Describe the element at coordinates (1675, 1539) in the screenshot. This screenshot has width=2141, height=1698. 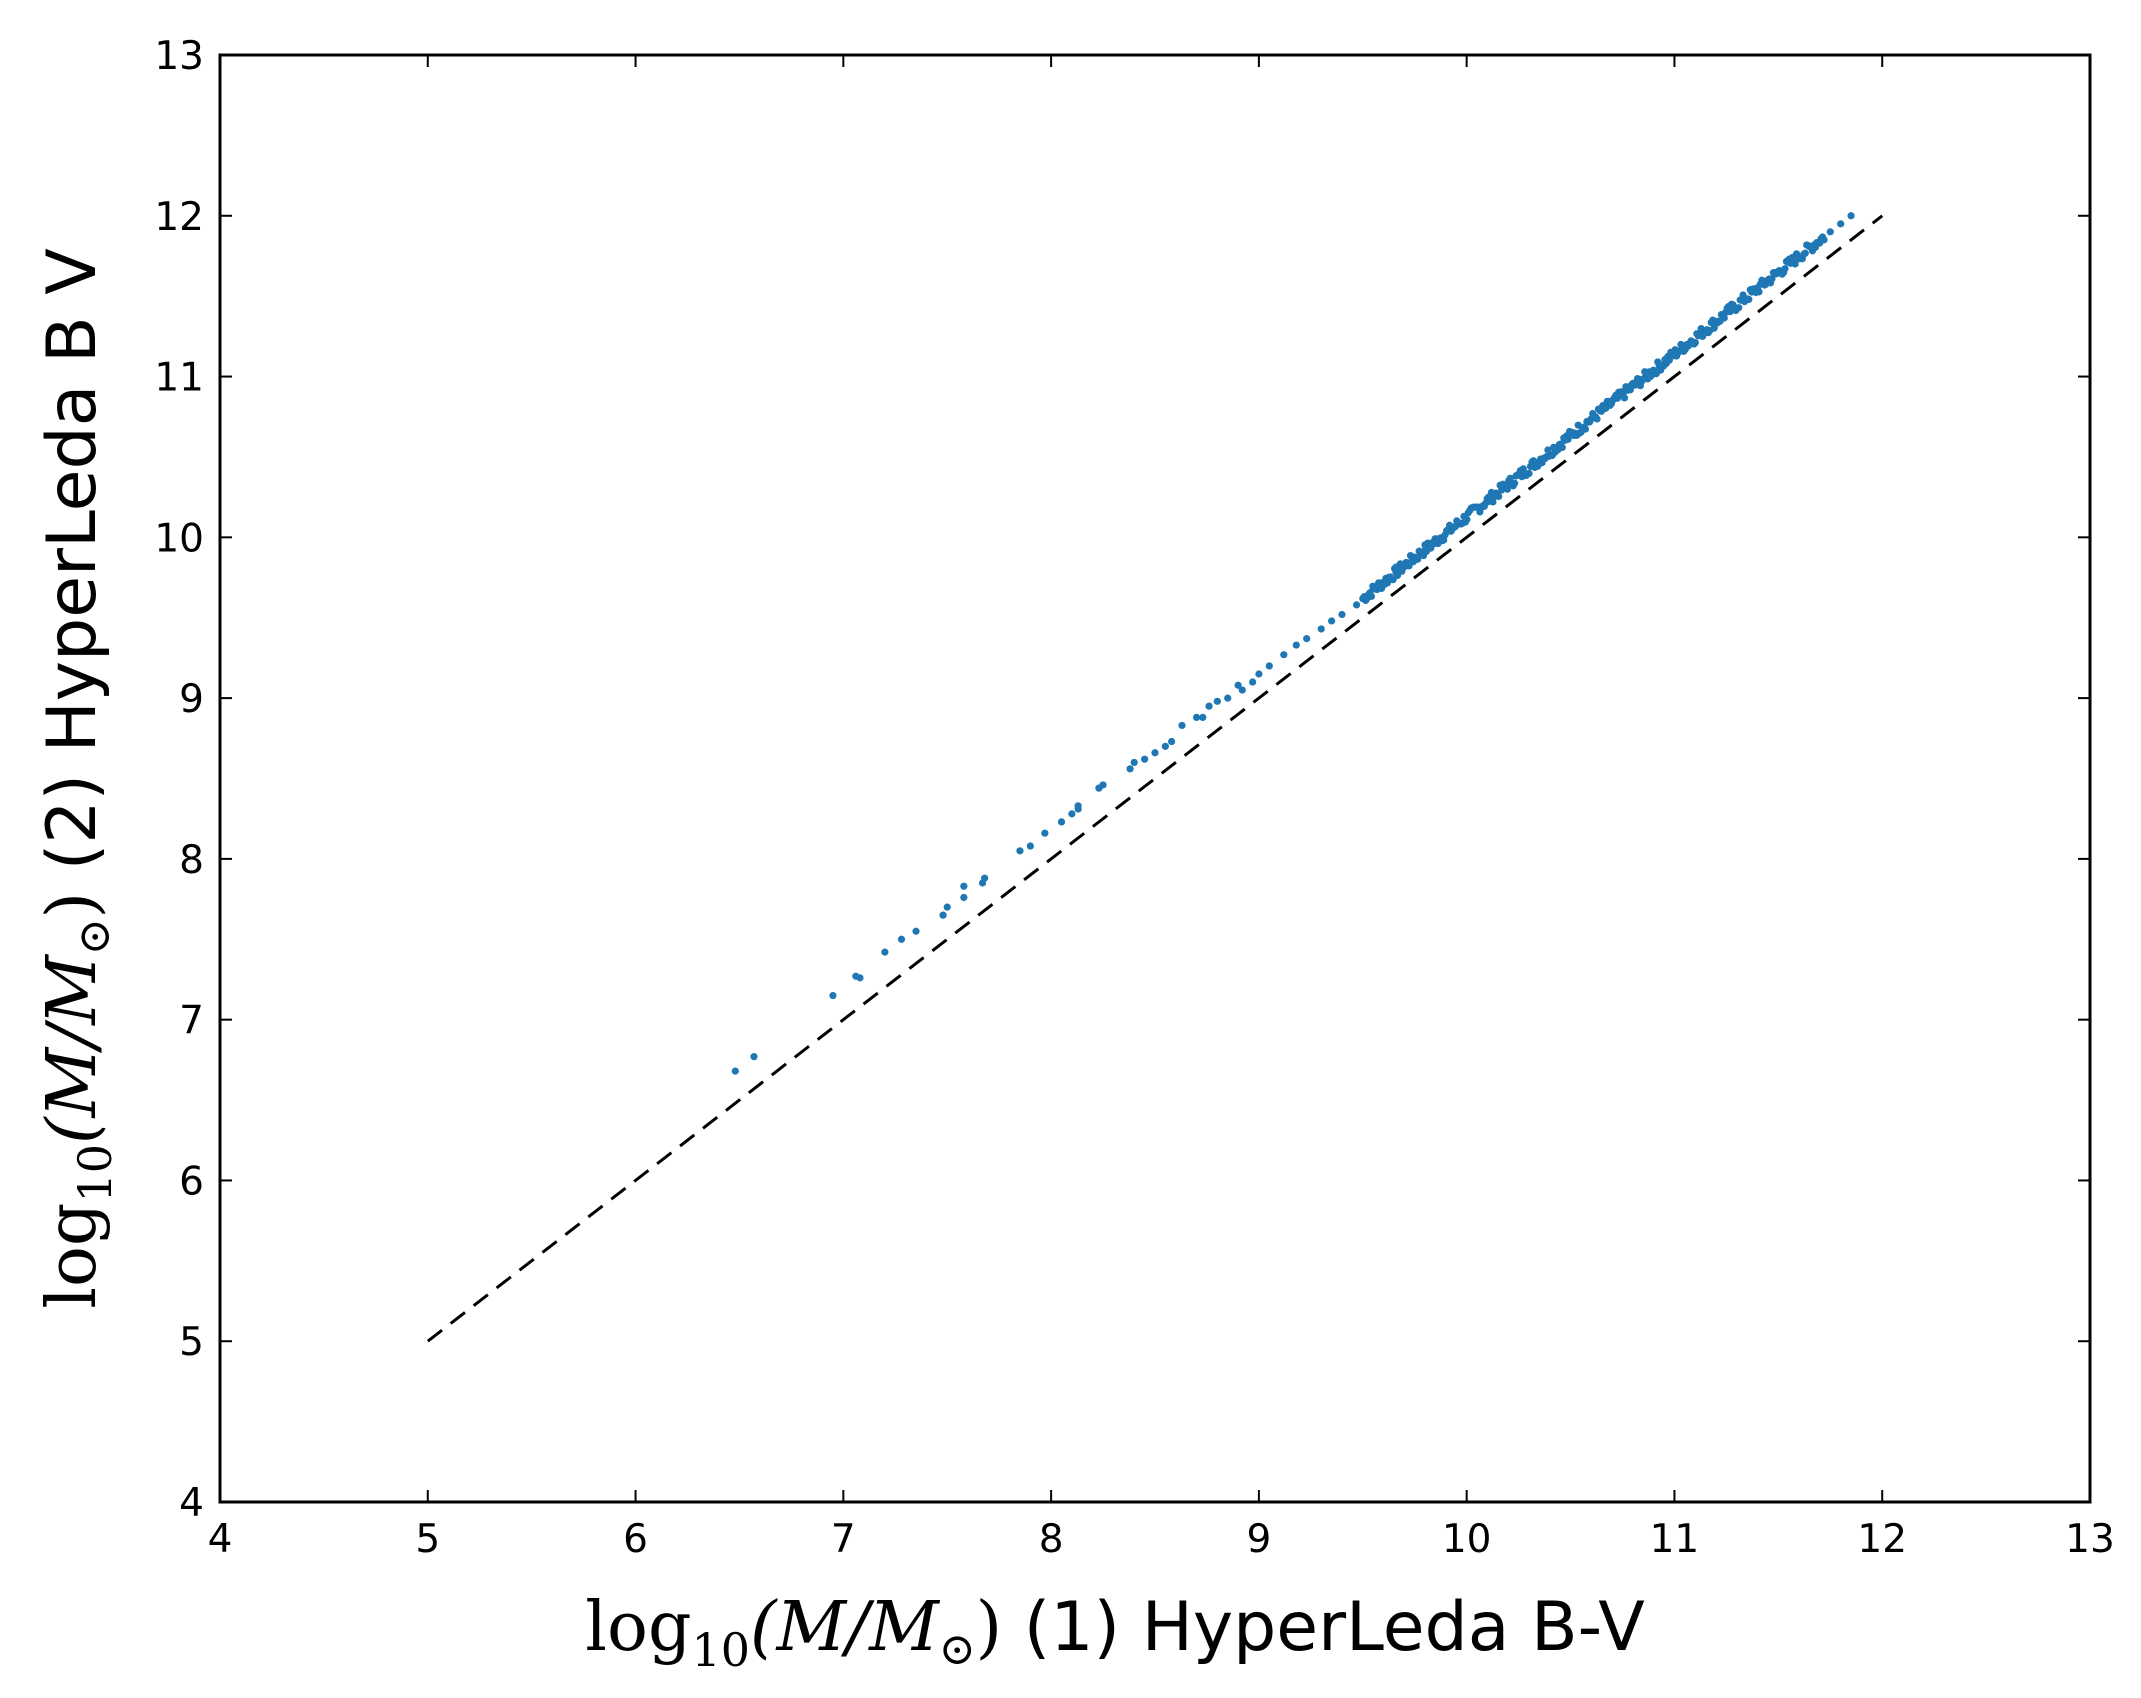
I see `x-tick-label: 11` at that location.